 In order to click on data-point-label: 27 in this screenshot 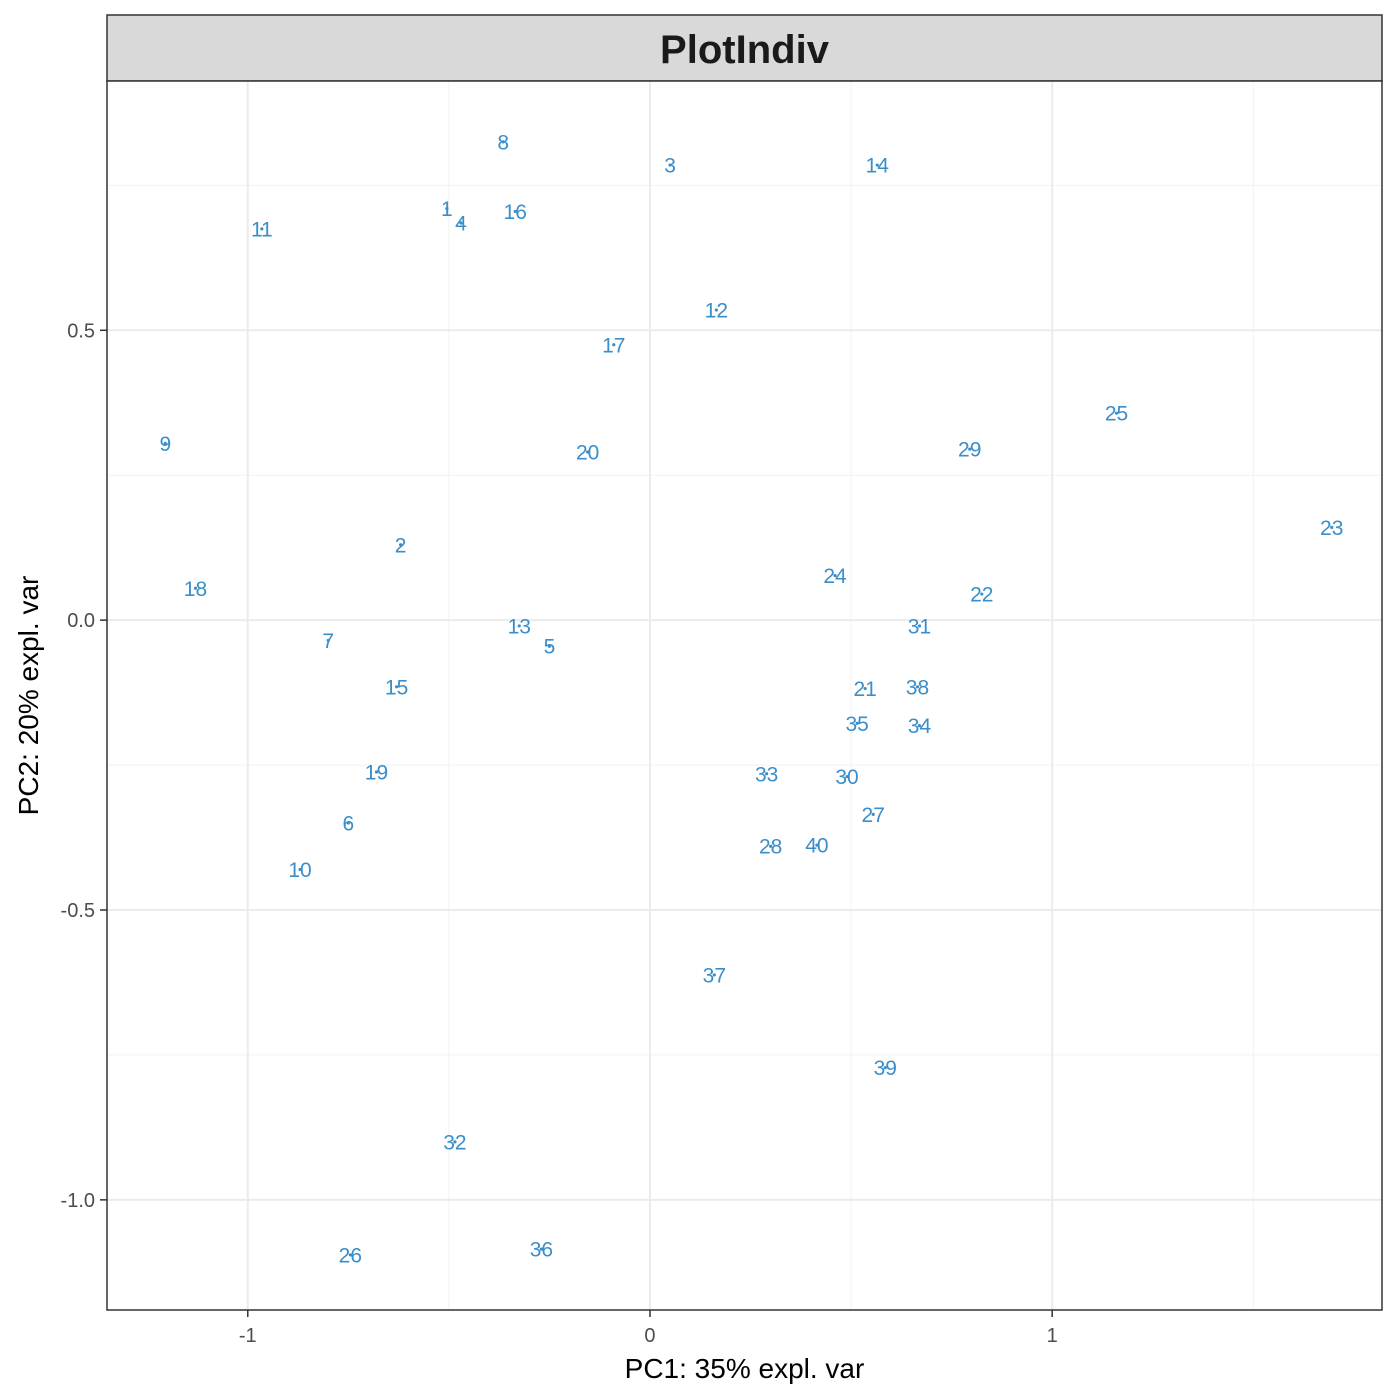, I will do `click(873, 815)`.